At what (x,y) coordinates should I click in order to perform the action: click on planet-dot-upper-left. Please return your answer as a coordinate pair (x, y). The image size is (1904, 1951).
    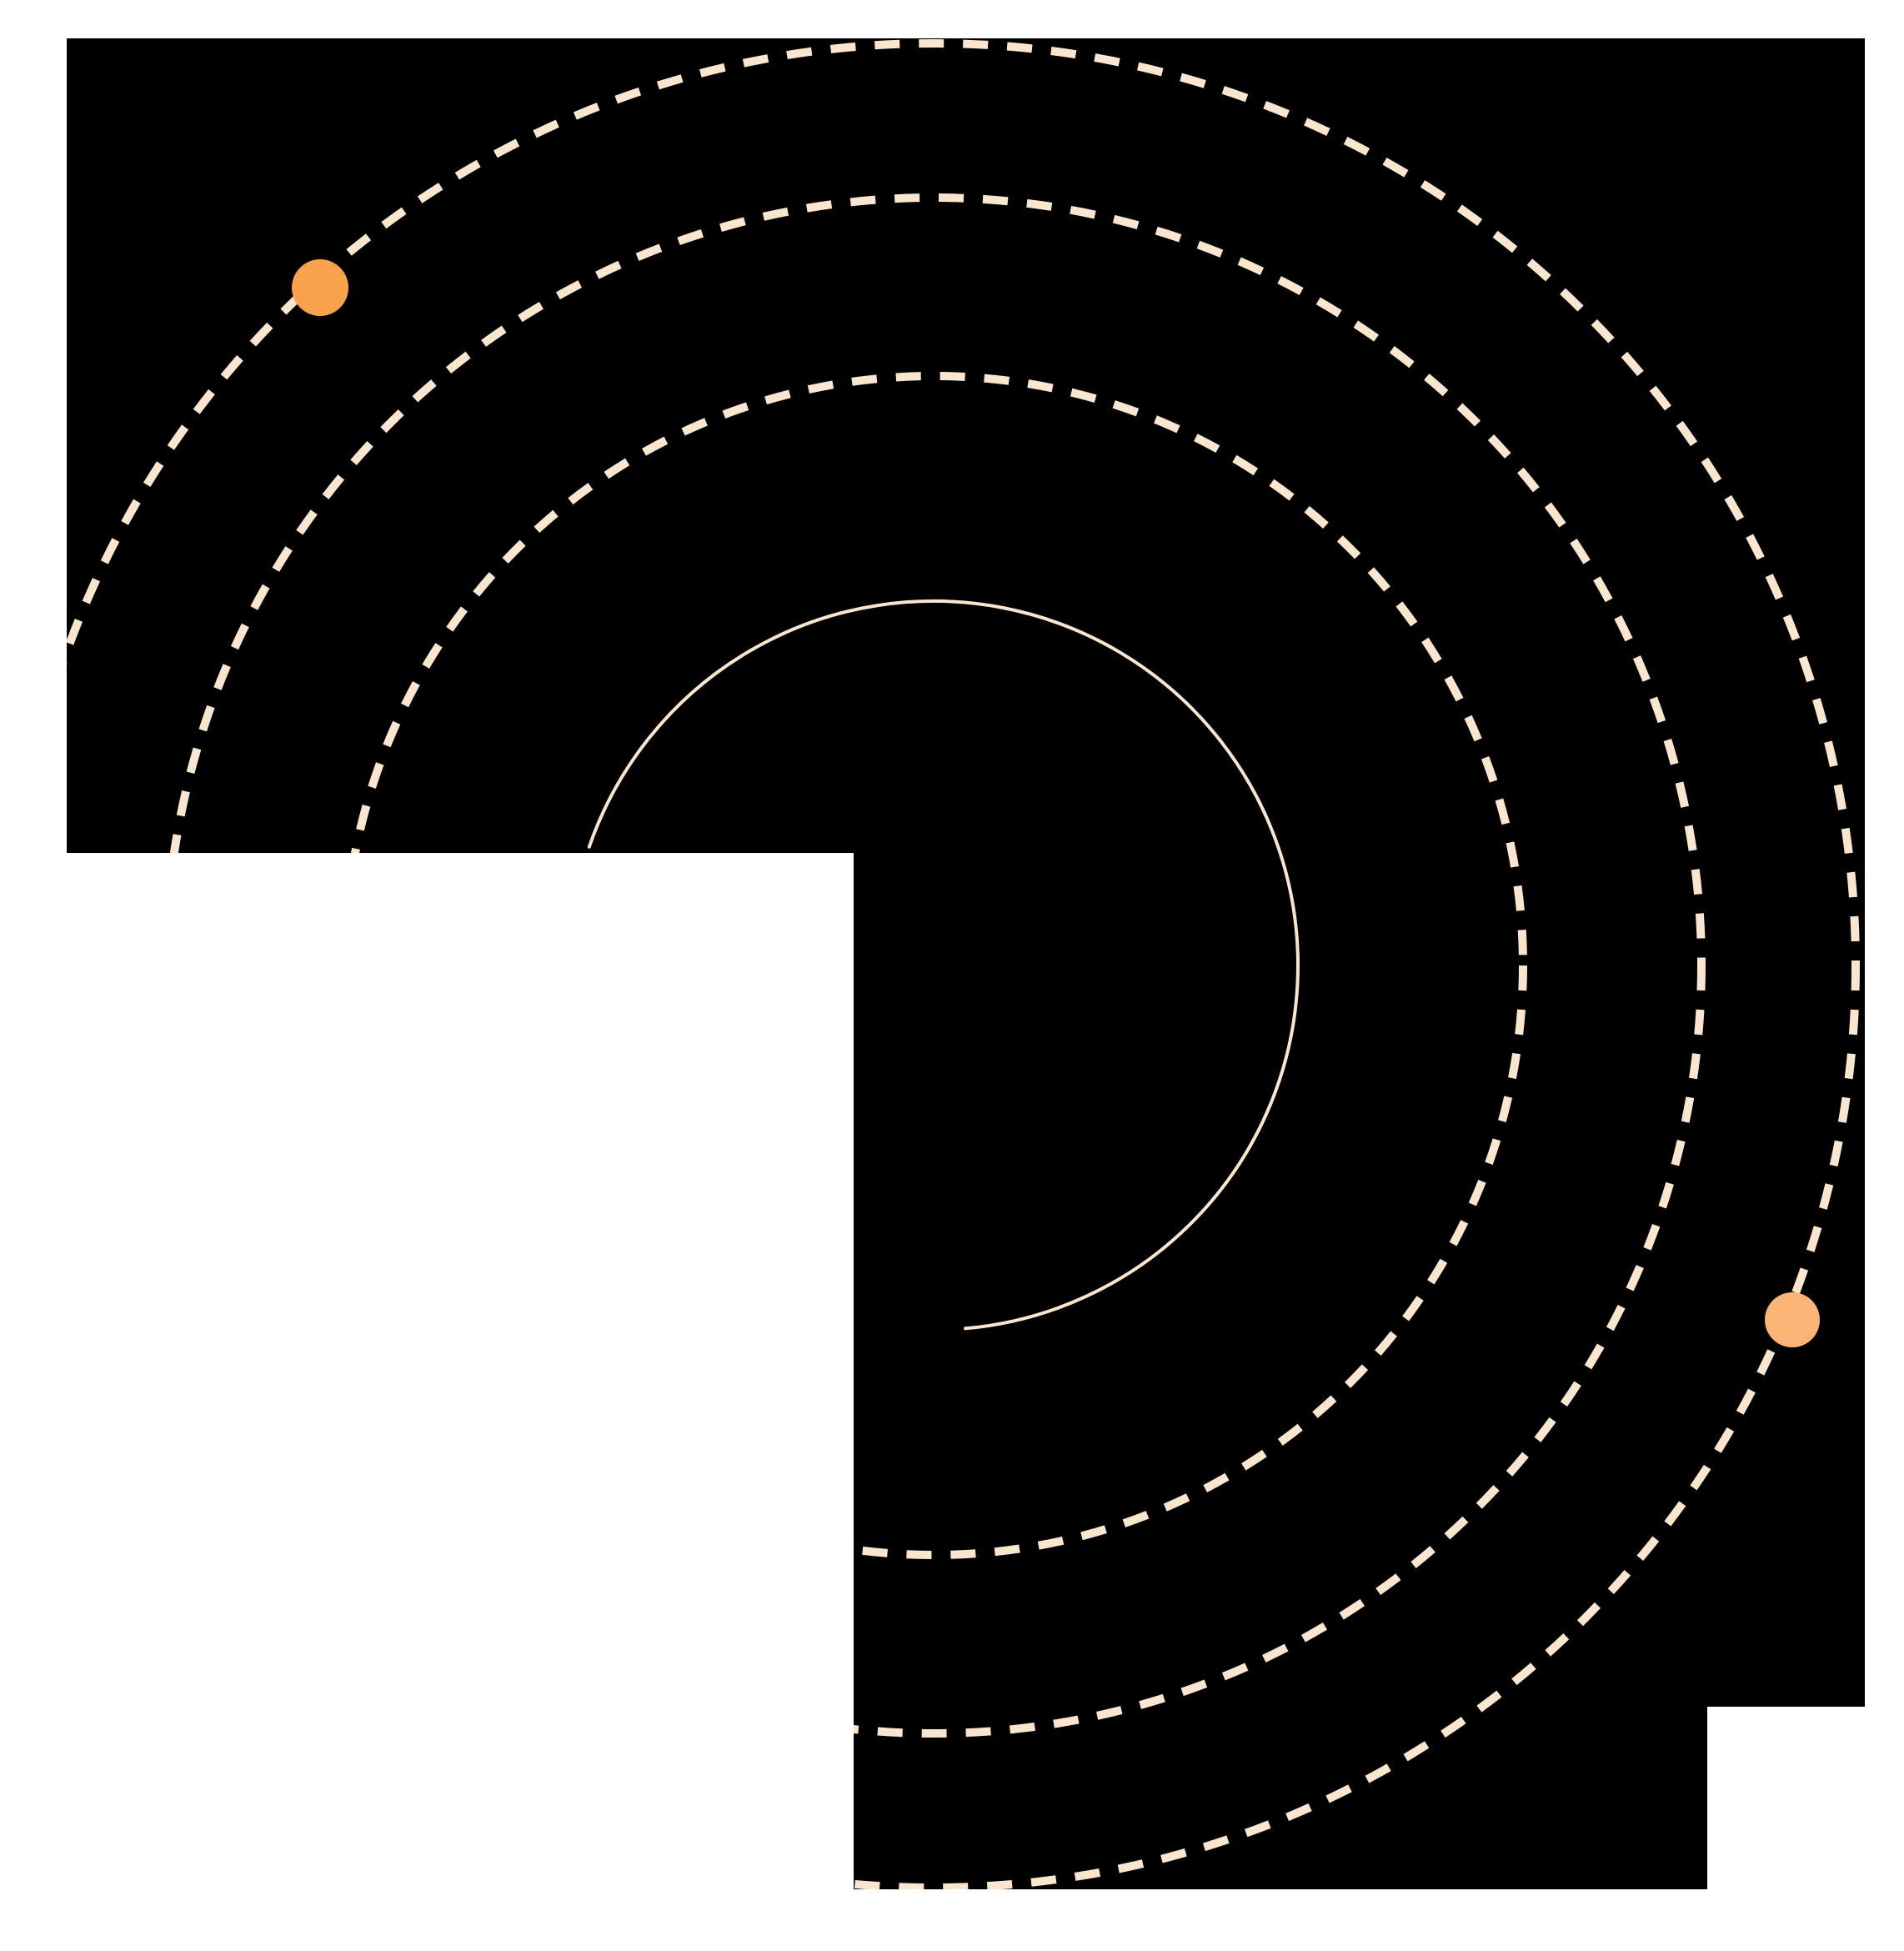
    Looking at the image, I should click on (320, 287).